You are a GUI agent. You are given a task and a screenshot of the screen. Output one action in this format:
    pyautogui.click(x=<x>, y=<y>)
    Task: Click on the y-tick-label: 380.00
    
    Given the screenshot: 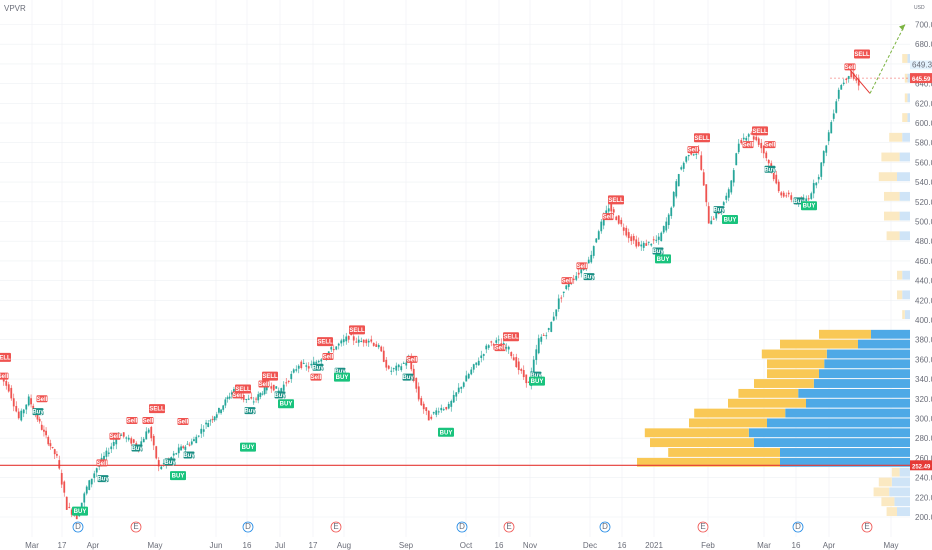 What is the action you would take?
    pyautogui.click(x=923, y=340)
    